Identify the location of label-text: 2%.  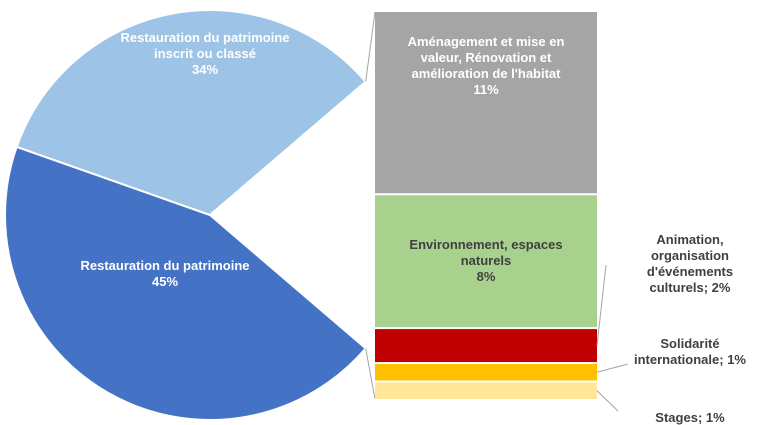
(721, 287).